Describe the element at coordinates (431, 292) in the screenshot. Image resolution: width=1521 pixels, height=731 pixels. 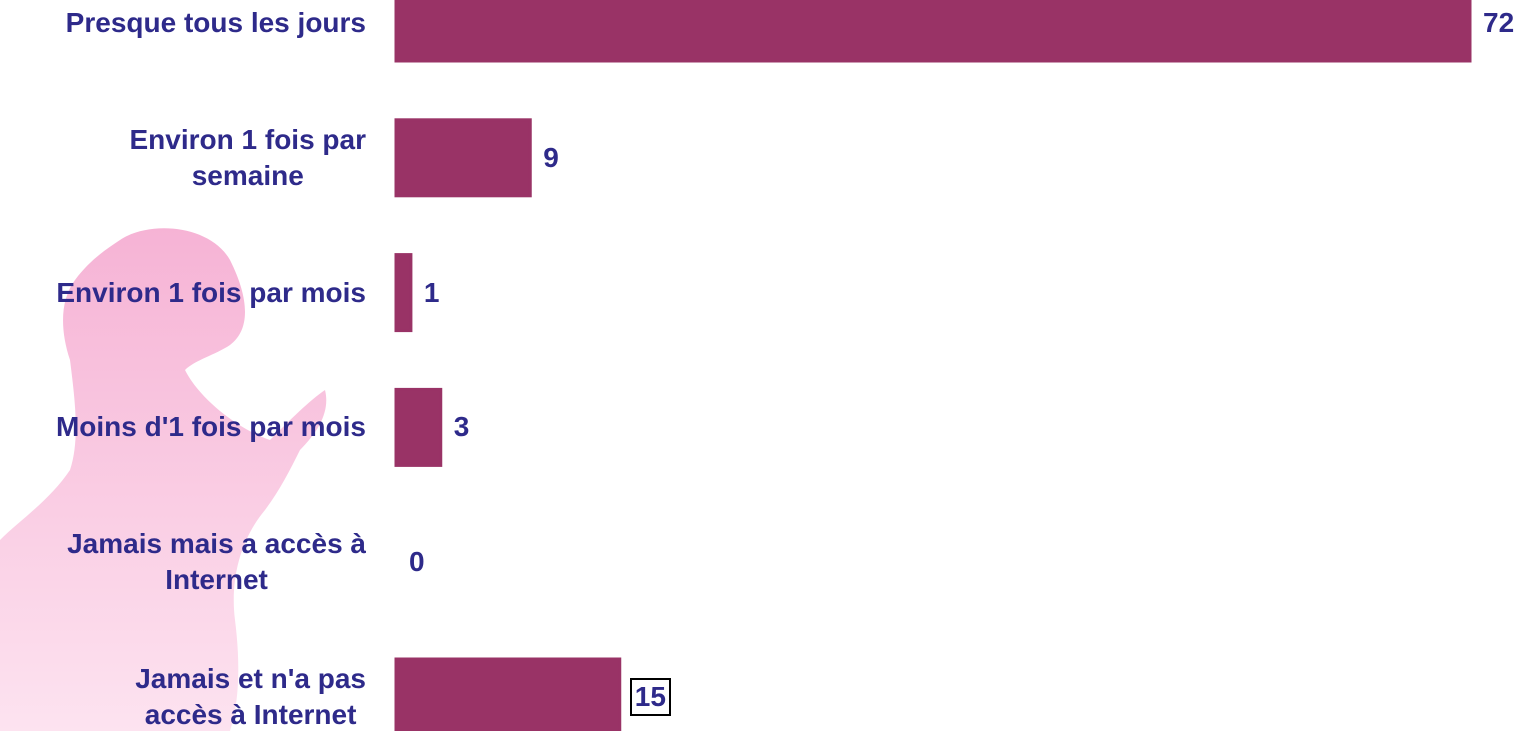
I see `value-label: 1` at that location.